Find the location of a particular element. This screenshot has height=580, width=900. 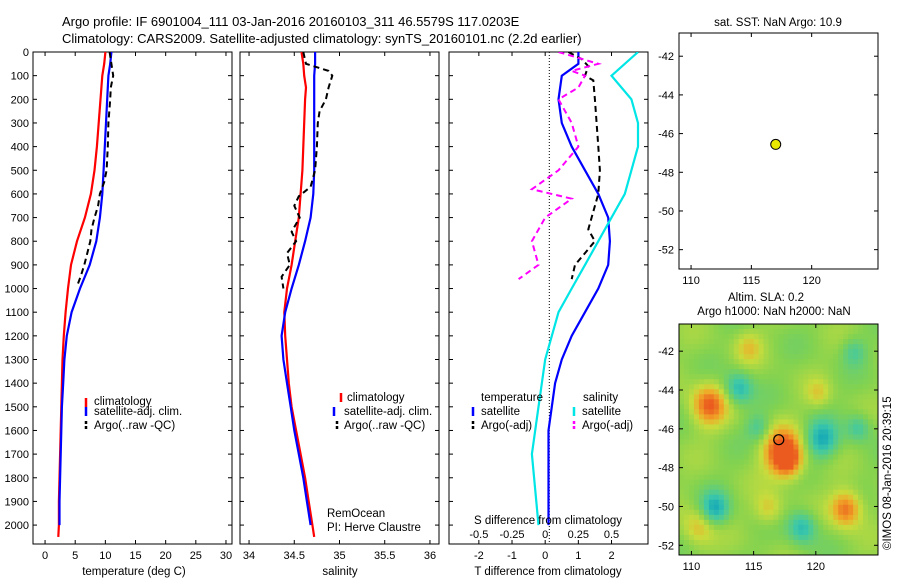

y-tick-label: 500 is located at coordinates (20, 171).